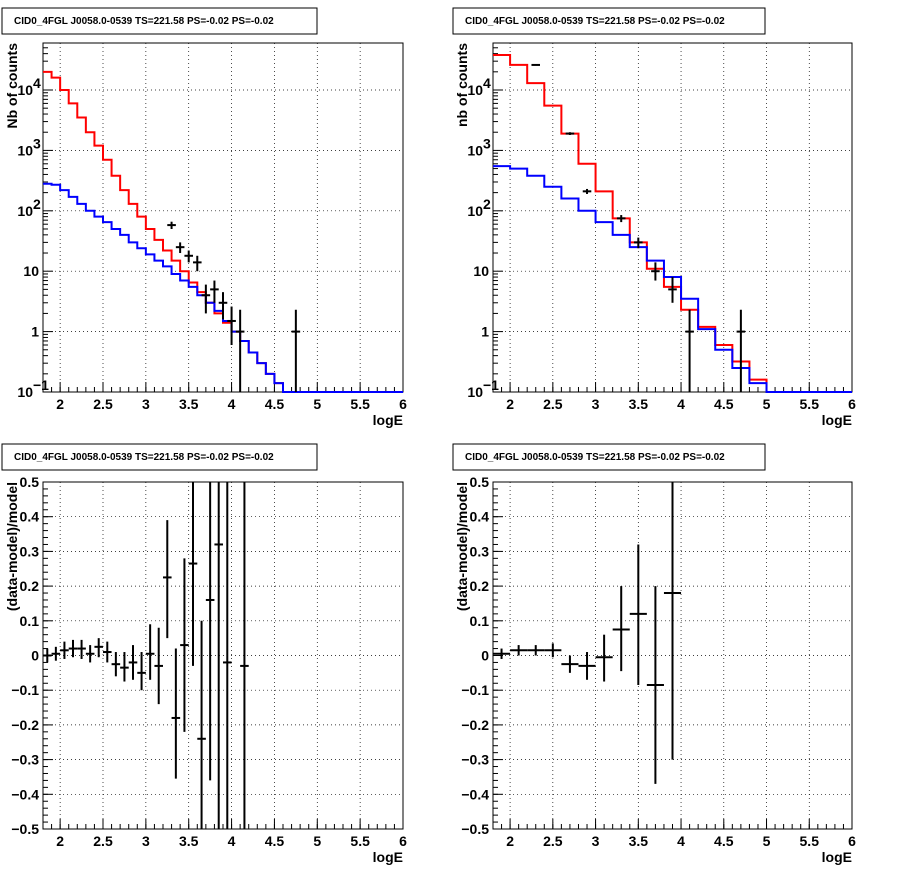 Image resolution: width=898 pixels, height=875 pixels. What do you see at coordinates (189, 404) in the screenshot?
I see `x-tick-label: 3.5` at bounding box center [189, 404].